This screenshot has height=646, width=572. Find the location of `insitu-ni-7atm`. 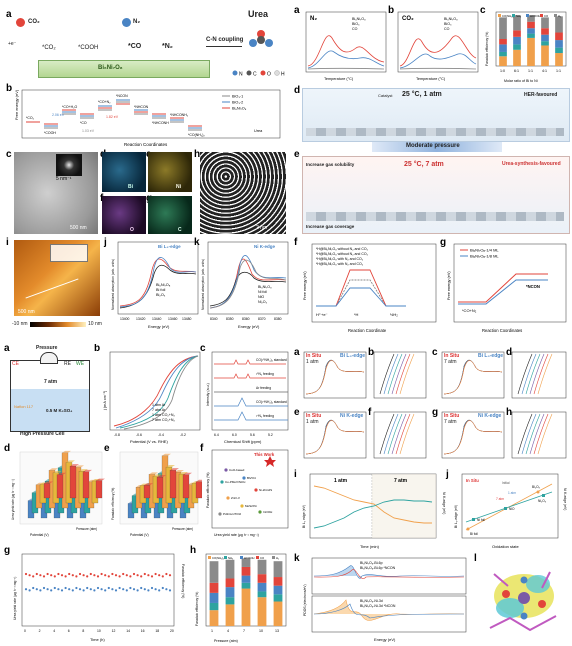

insitu-ni-7atm is located at coordinates (473, 435).